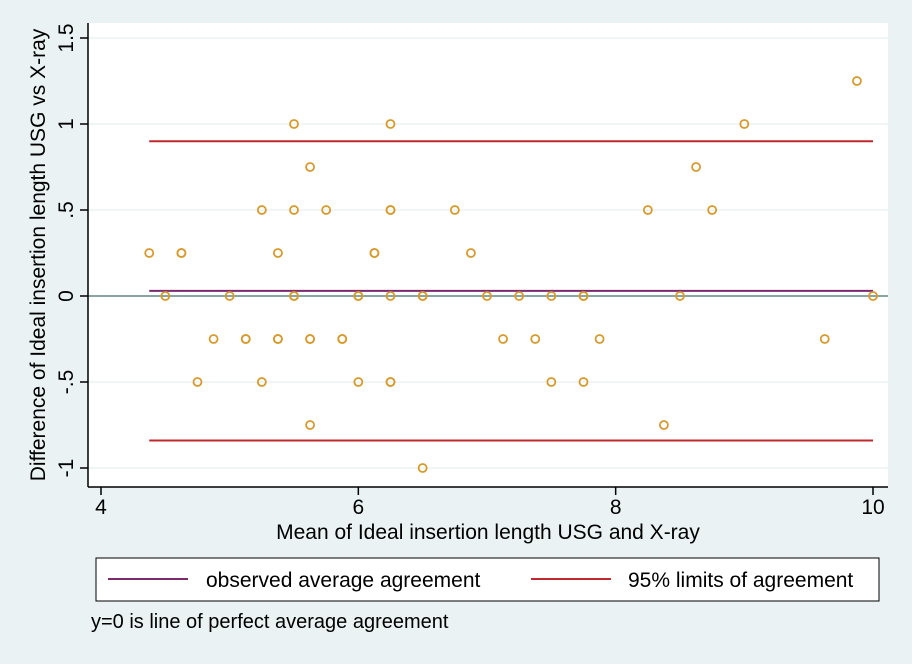 The width and height of the screenshot is (912, 664). I want to click on y-tick-label: 1, so click(66, 124).